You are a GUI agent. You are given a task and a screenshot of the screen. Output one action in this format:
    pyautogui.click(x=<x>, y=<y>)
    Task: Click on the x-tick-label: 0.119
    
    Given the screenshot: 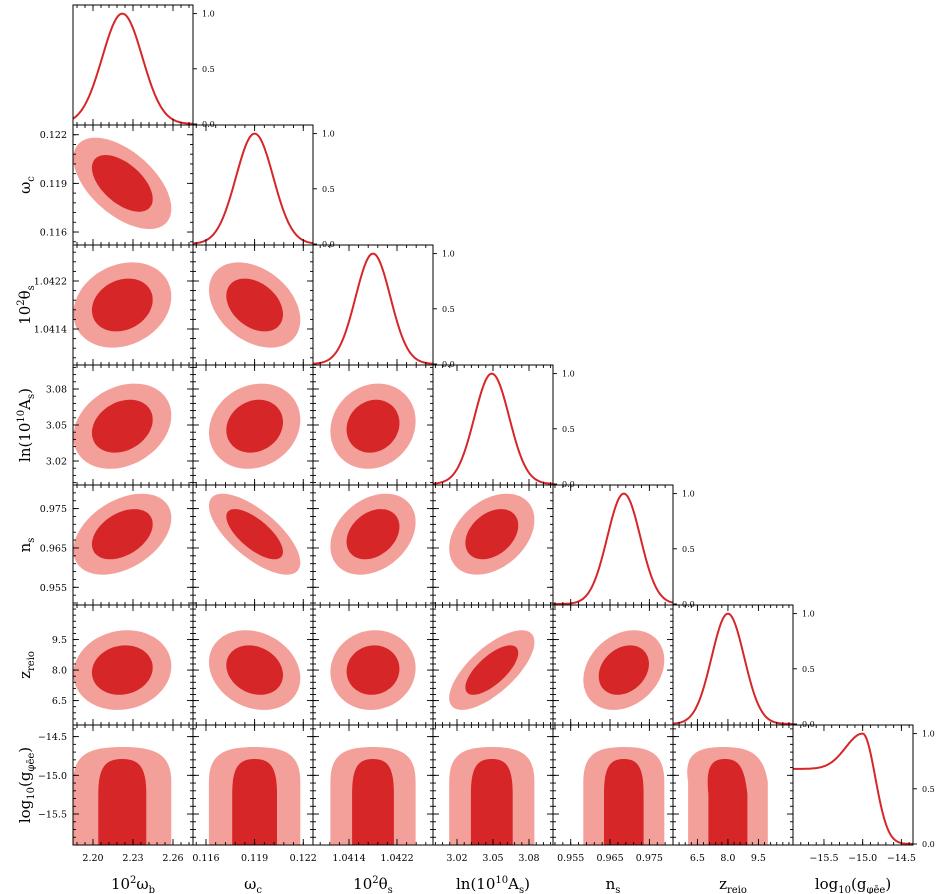 What is the action you would take?
    pyautogui.click(x=254, y=858)
    